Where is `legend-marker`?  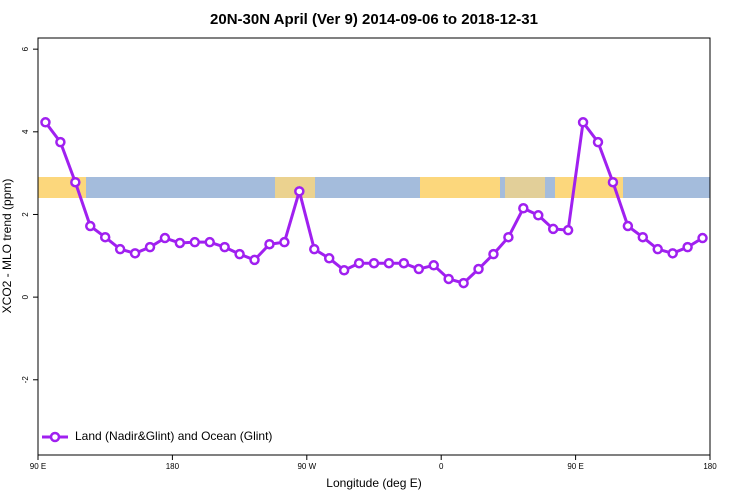
legend-marker is located at coordinates (55, 437).